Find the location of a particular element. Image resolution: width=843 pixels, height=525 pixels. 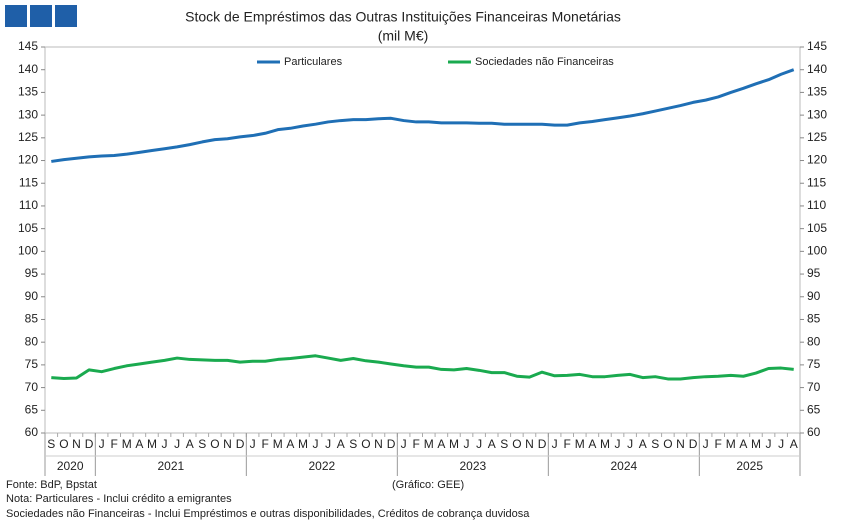

y-tick-label: 130 is located at coordinates (28, 114).